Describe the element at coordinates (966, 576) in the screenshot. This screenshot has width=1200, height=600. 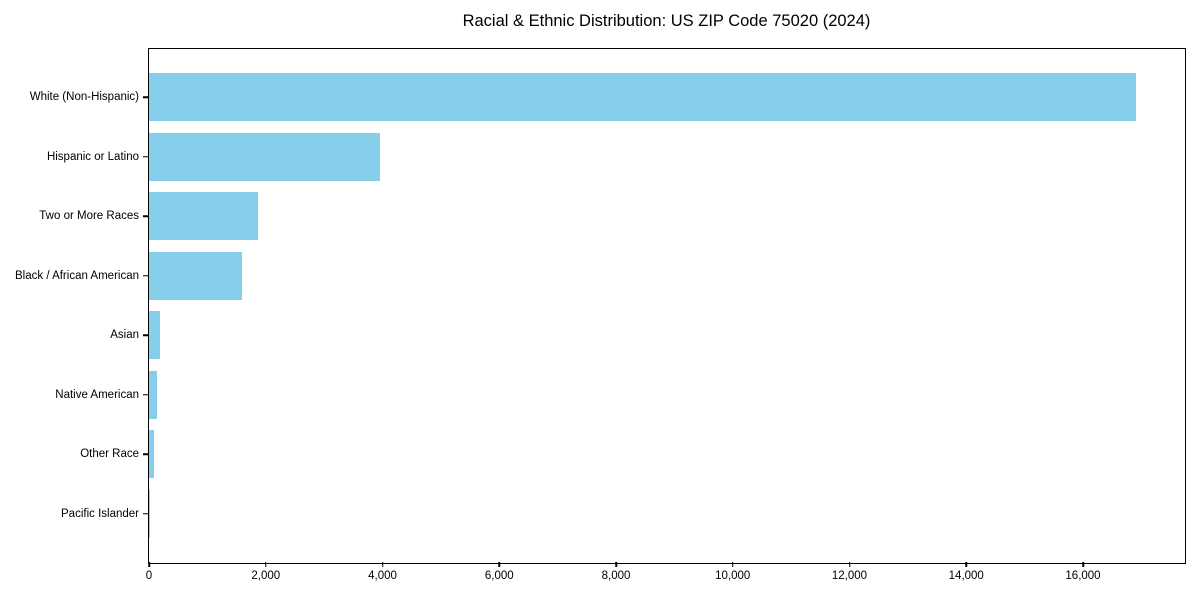
I see `x-tick-label-14000: 14,000` at that location.